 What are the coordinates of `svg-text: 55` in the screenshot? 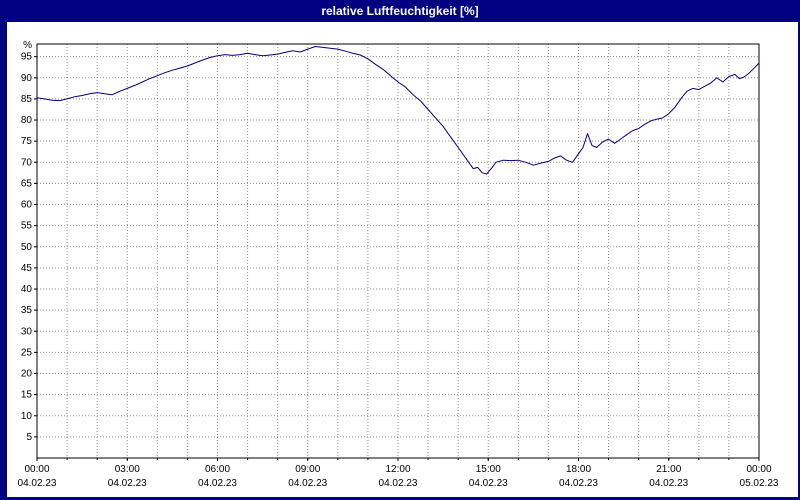 It's located at (27, 226).